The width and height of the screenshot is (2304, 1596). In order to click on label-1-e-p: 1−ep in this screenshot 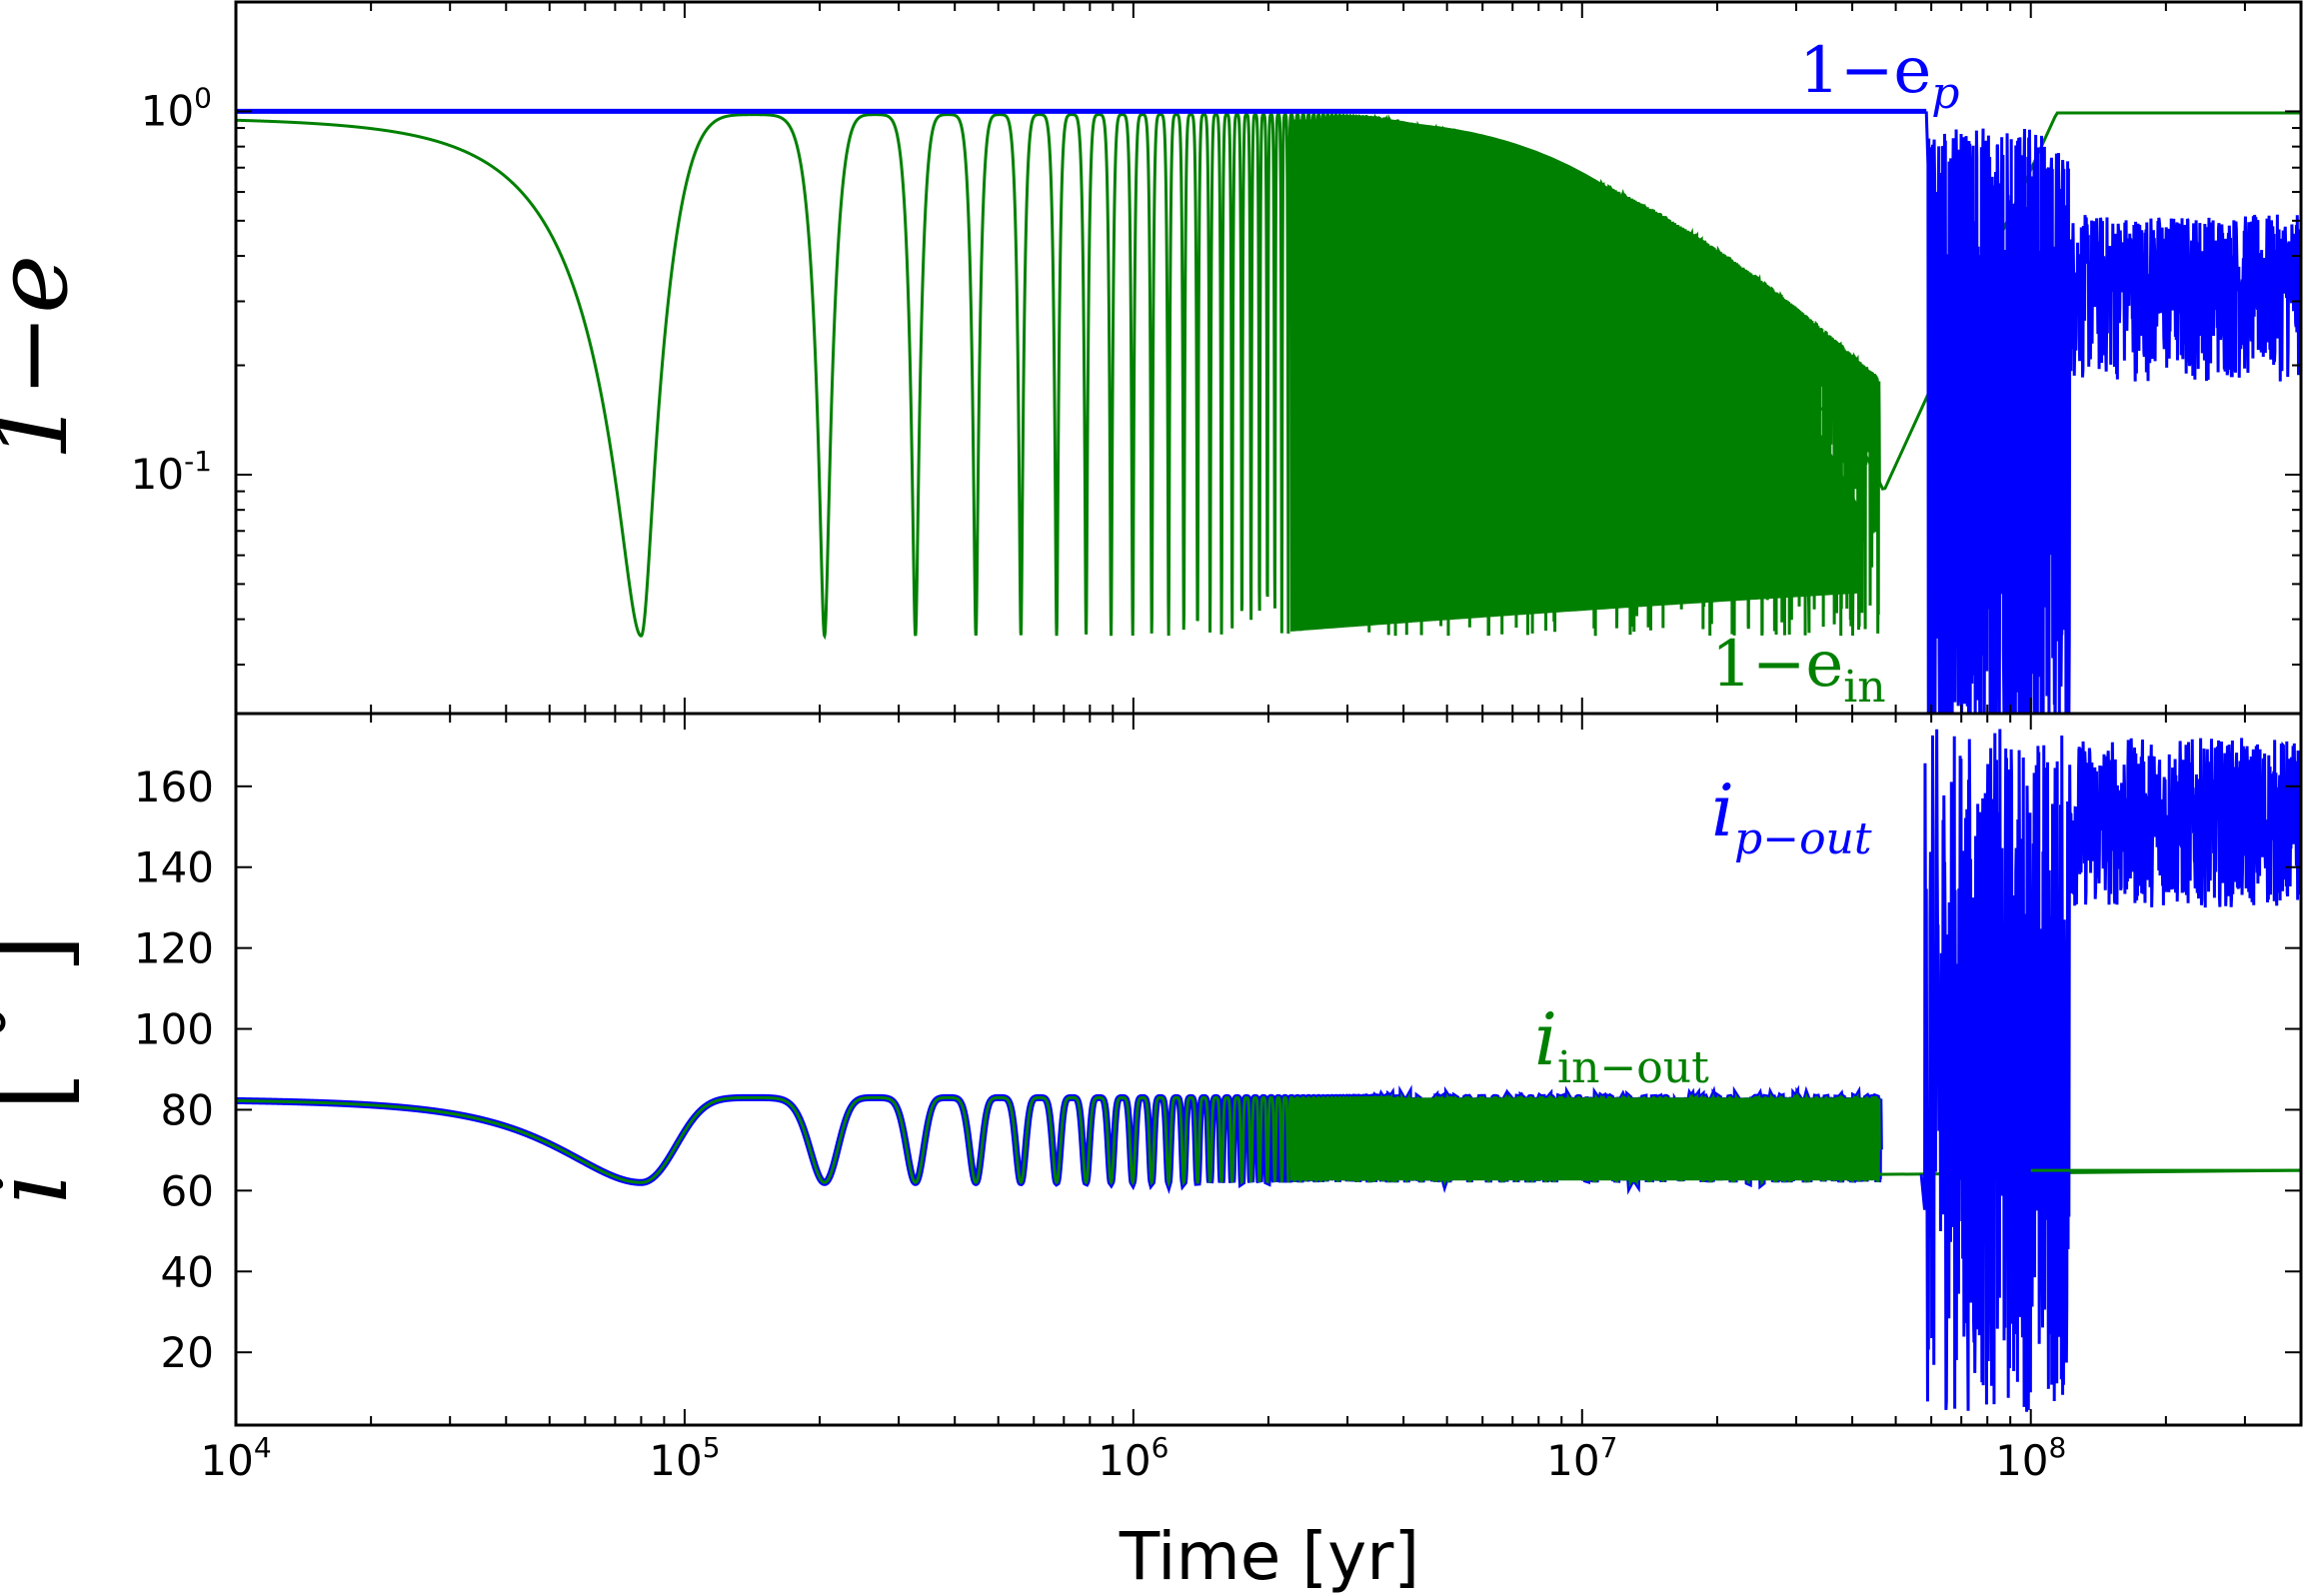, I will do `click(1879, 76)`.